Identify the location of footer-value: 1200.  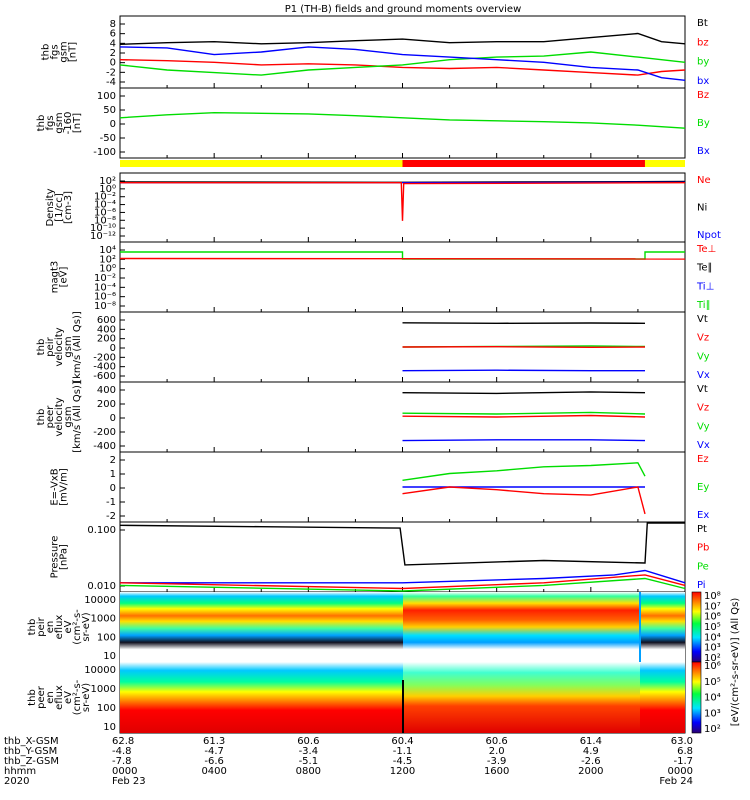
(402, 771).